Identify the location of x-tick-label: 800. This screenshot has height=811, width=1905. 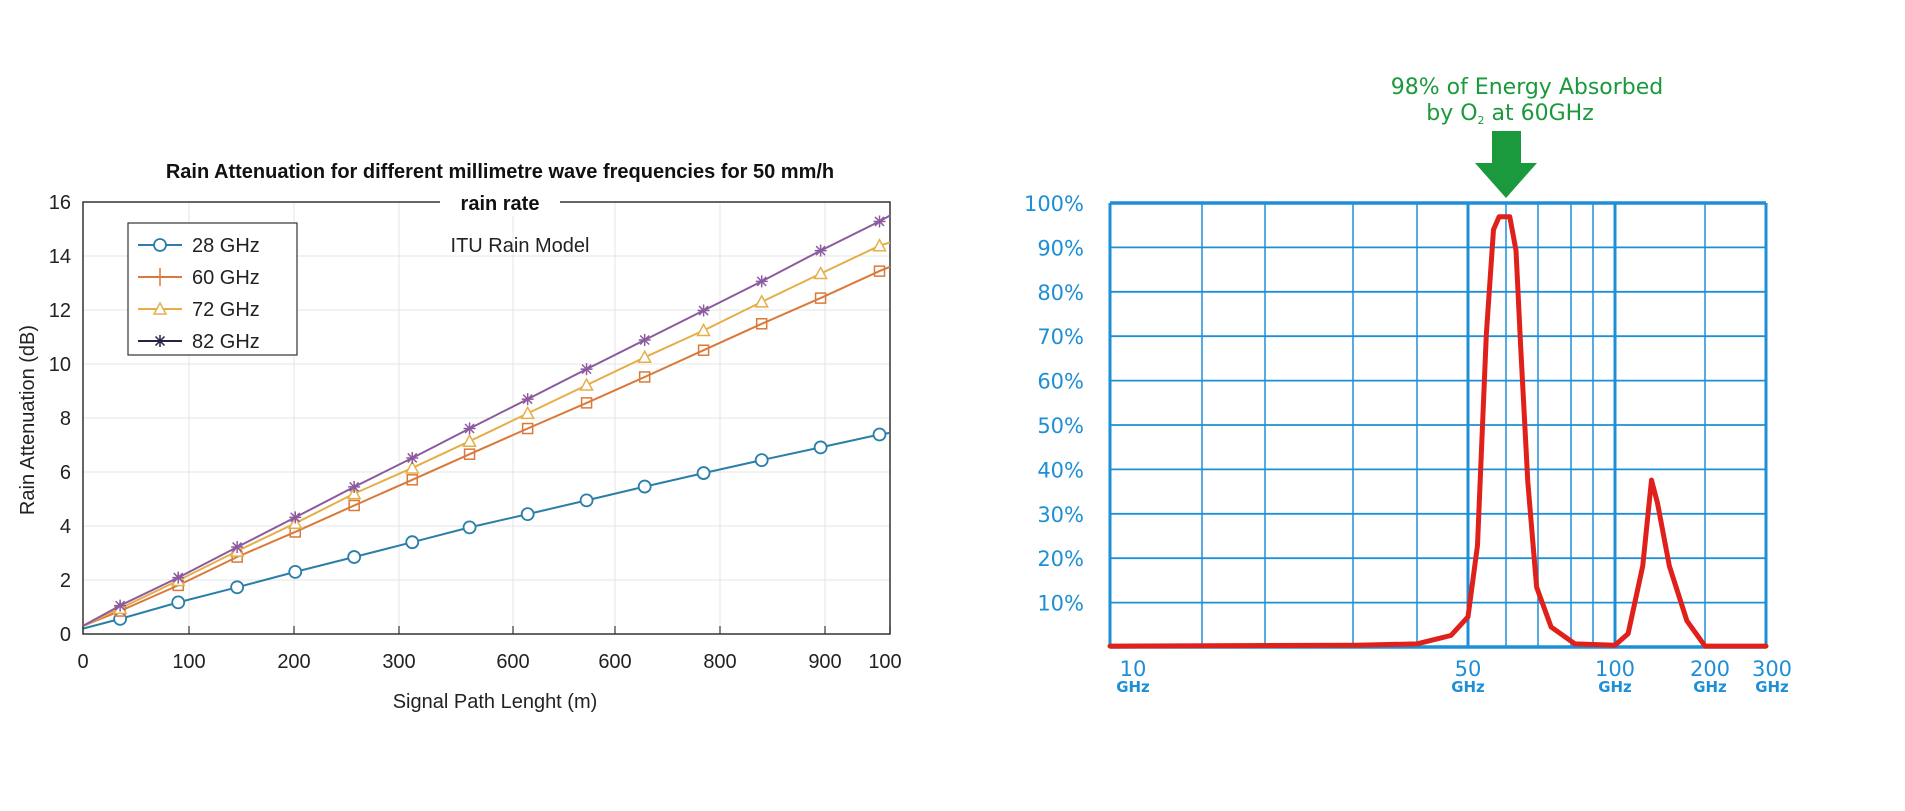
(719, 662).